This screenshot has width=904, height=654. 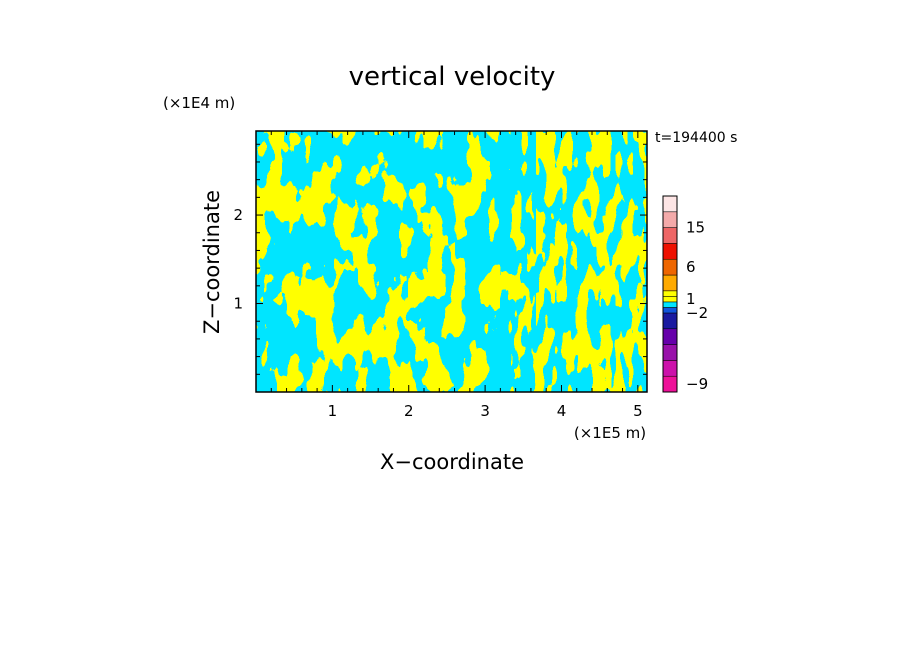 I want to click on y-tick-label: 2, so click(x=238, y=215).